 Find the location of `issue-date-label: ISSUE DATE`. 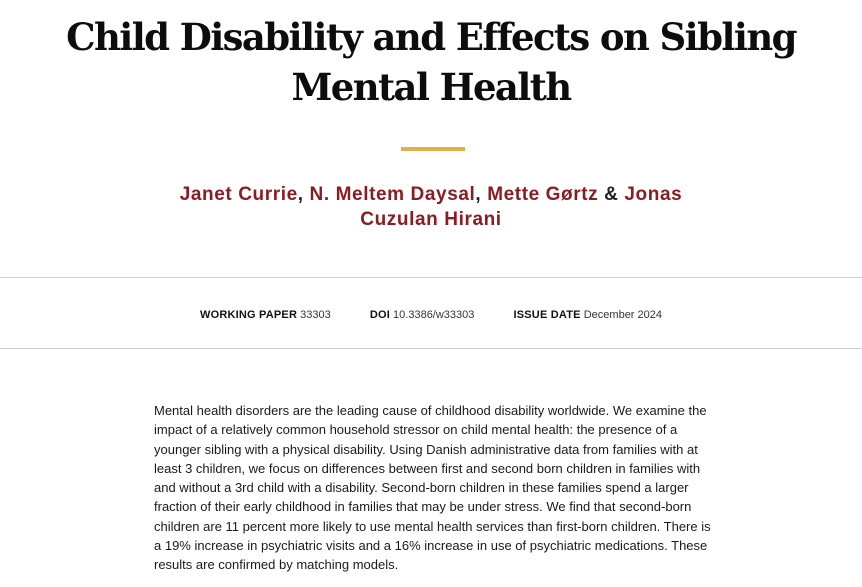

issue-date-label: ISSUE DATE is located at coordinates (547, 315).